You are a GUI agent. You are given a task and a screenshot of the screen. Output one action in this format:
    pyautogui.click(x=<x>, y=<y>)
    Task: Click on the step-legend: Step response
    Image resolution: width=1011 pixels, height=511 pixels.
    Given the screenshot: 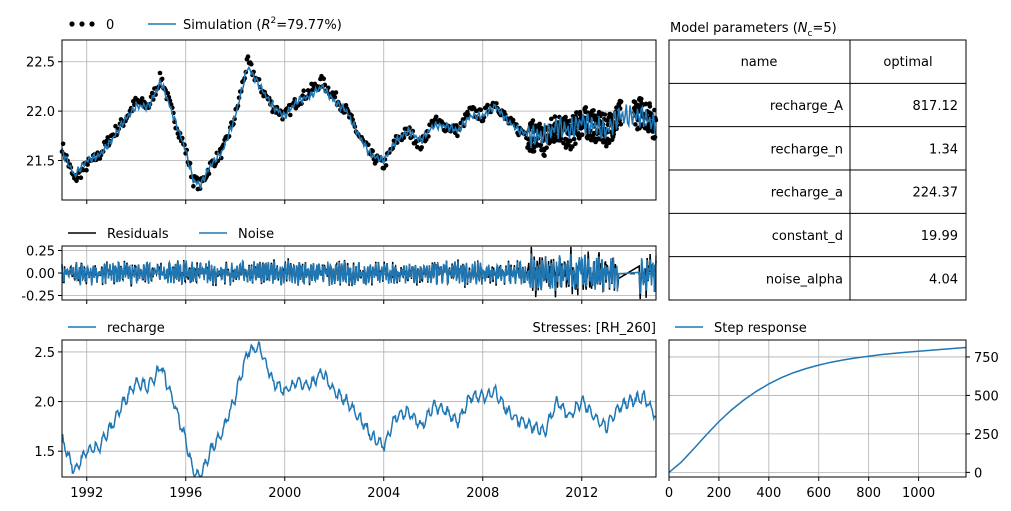 What is the action you would take?
    pyautogui.click(x=741, y=328)
    